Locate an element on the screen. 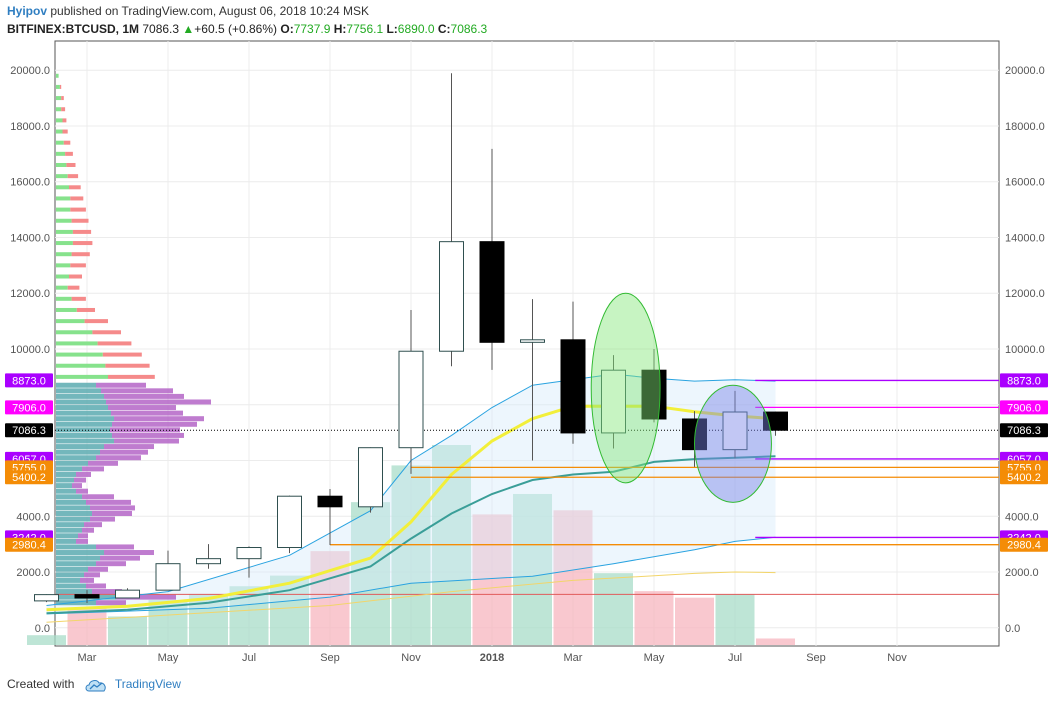 Image resolution: width=1057 pixels, height=702 pixels. low-label: L: is located at coordinates (392, 29).